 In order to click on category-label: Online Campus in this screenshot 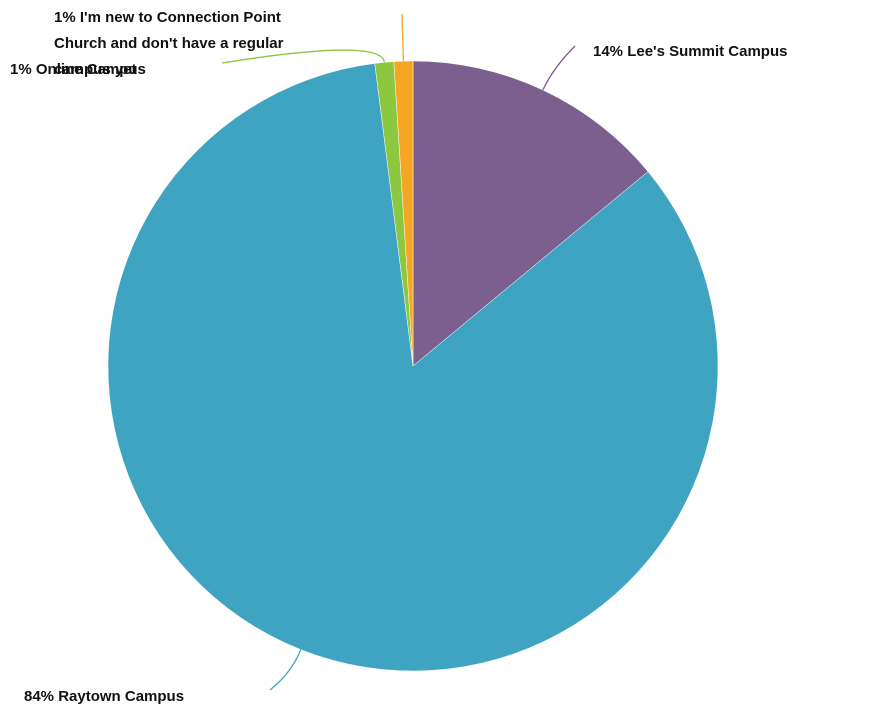, I will do `click(91, 69)`.